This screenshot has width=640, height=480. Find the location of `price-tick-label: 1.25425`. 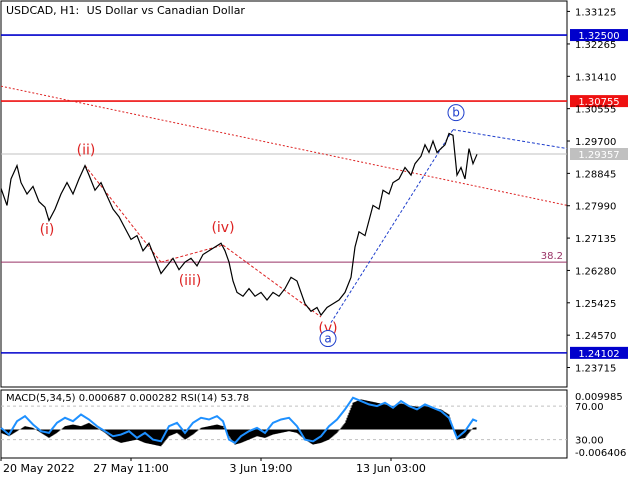

price-tick-label: 1.25425 is located at coordinates (595, 304).